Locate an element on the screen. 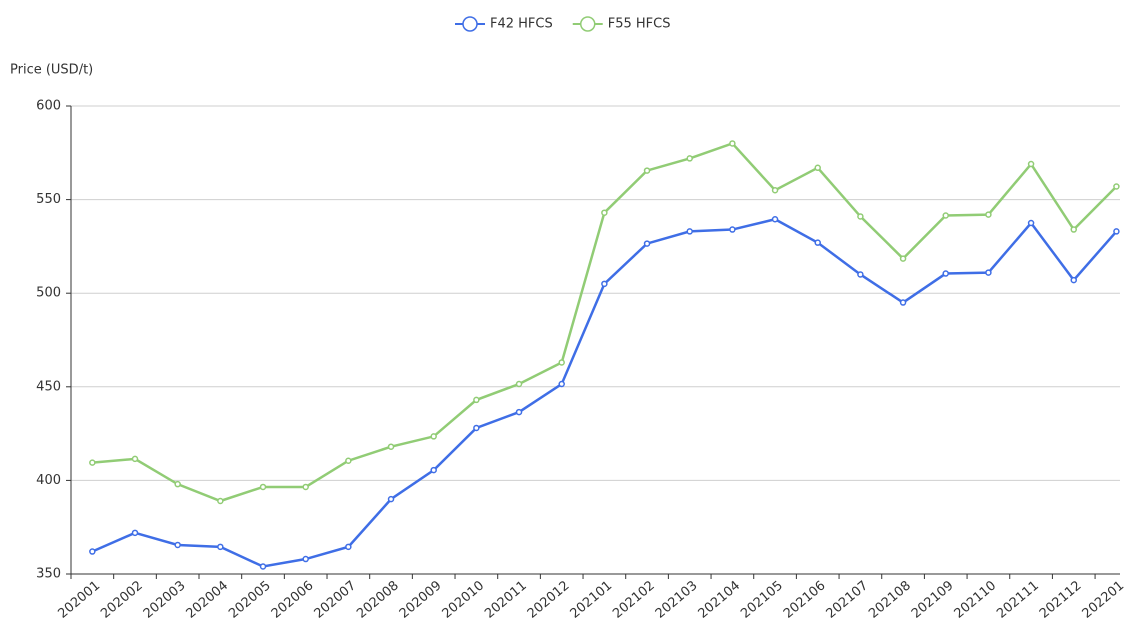 The image size is (1126, 639). x-tick-label: 202010 is located at coordinates (464, 599).